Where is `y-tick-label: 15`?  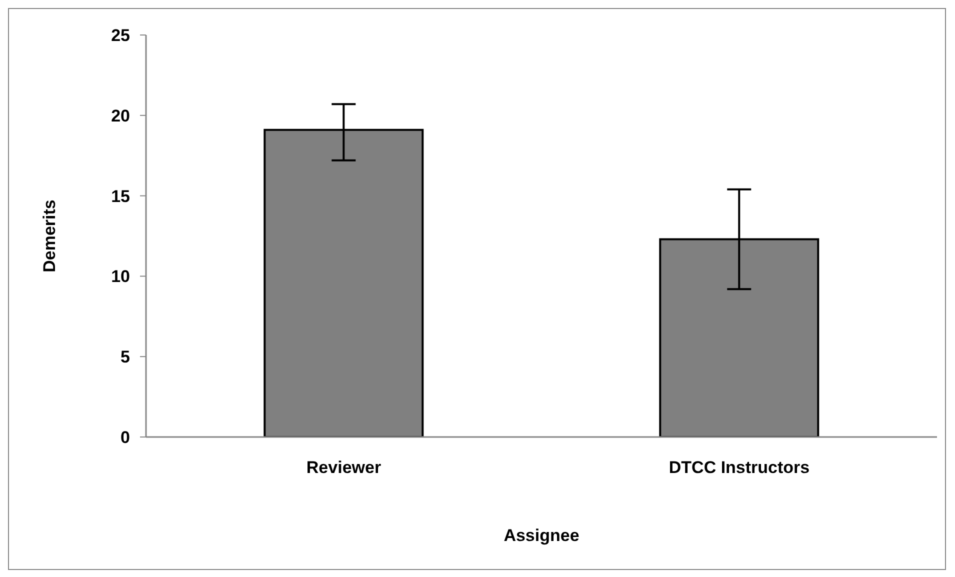
y-tick-label: 15 is located at coordinates (120, 196).